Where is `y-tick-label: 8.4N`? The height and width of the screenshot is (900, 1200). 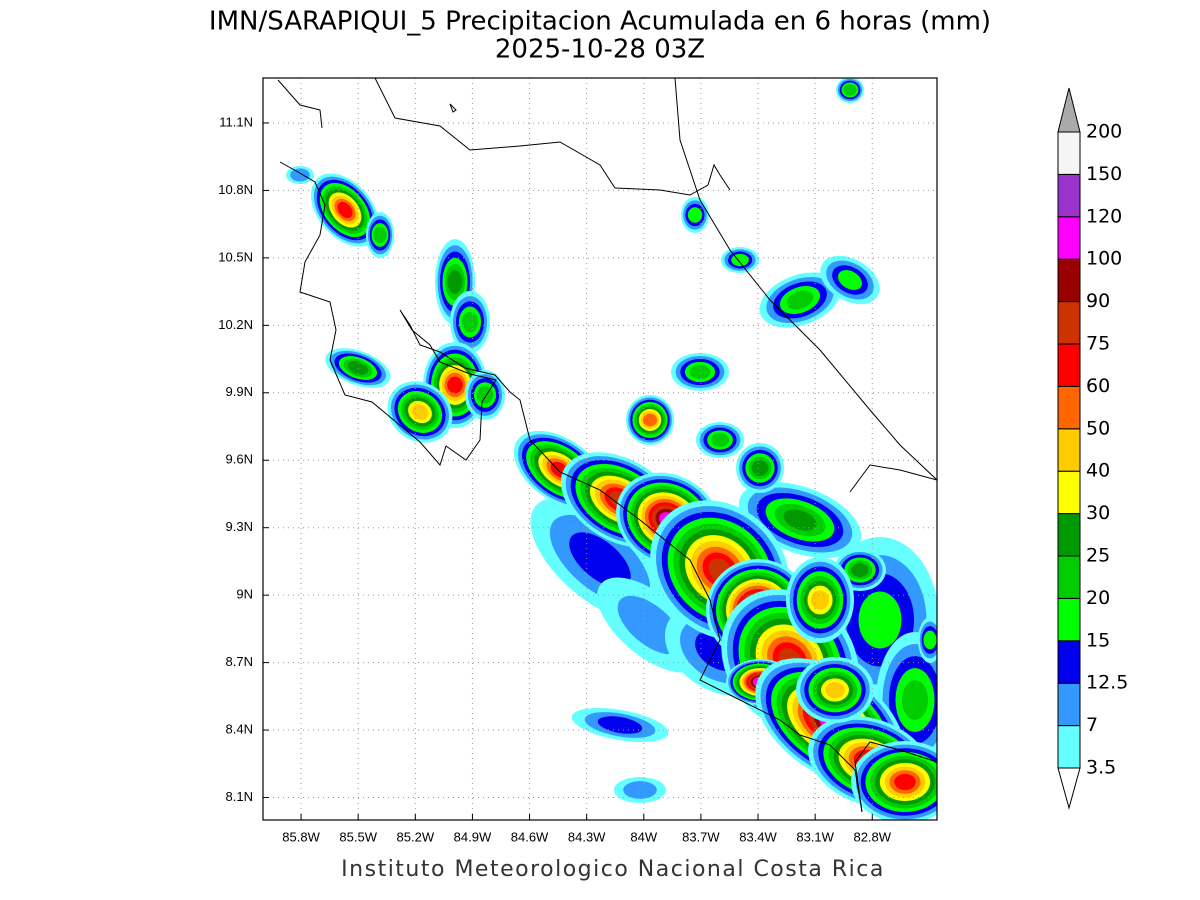
y-tick-label: 8.4N is located at coordinates (239, 728).